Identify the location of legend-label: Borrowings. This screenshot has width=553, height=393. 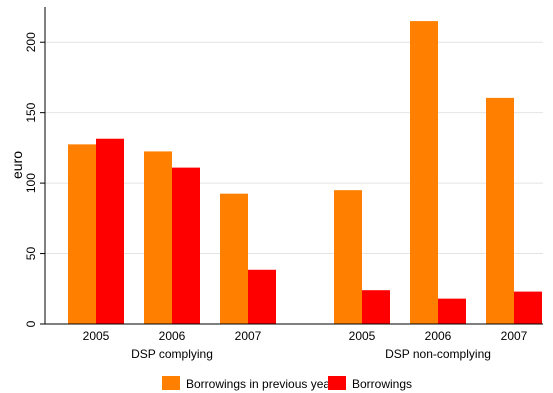
(382, 384).